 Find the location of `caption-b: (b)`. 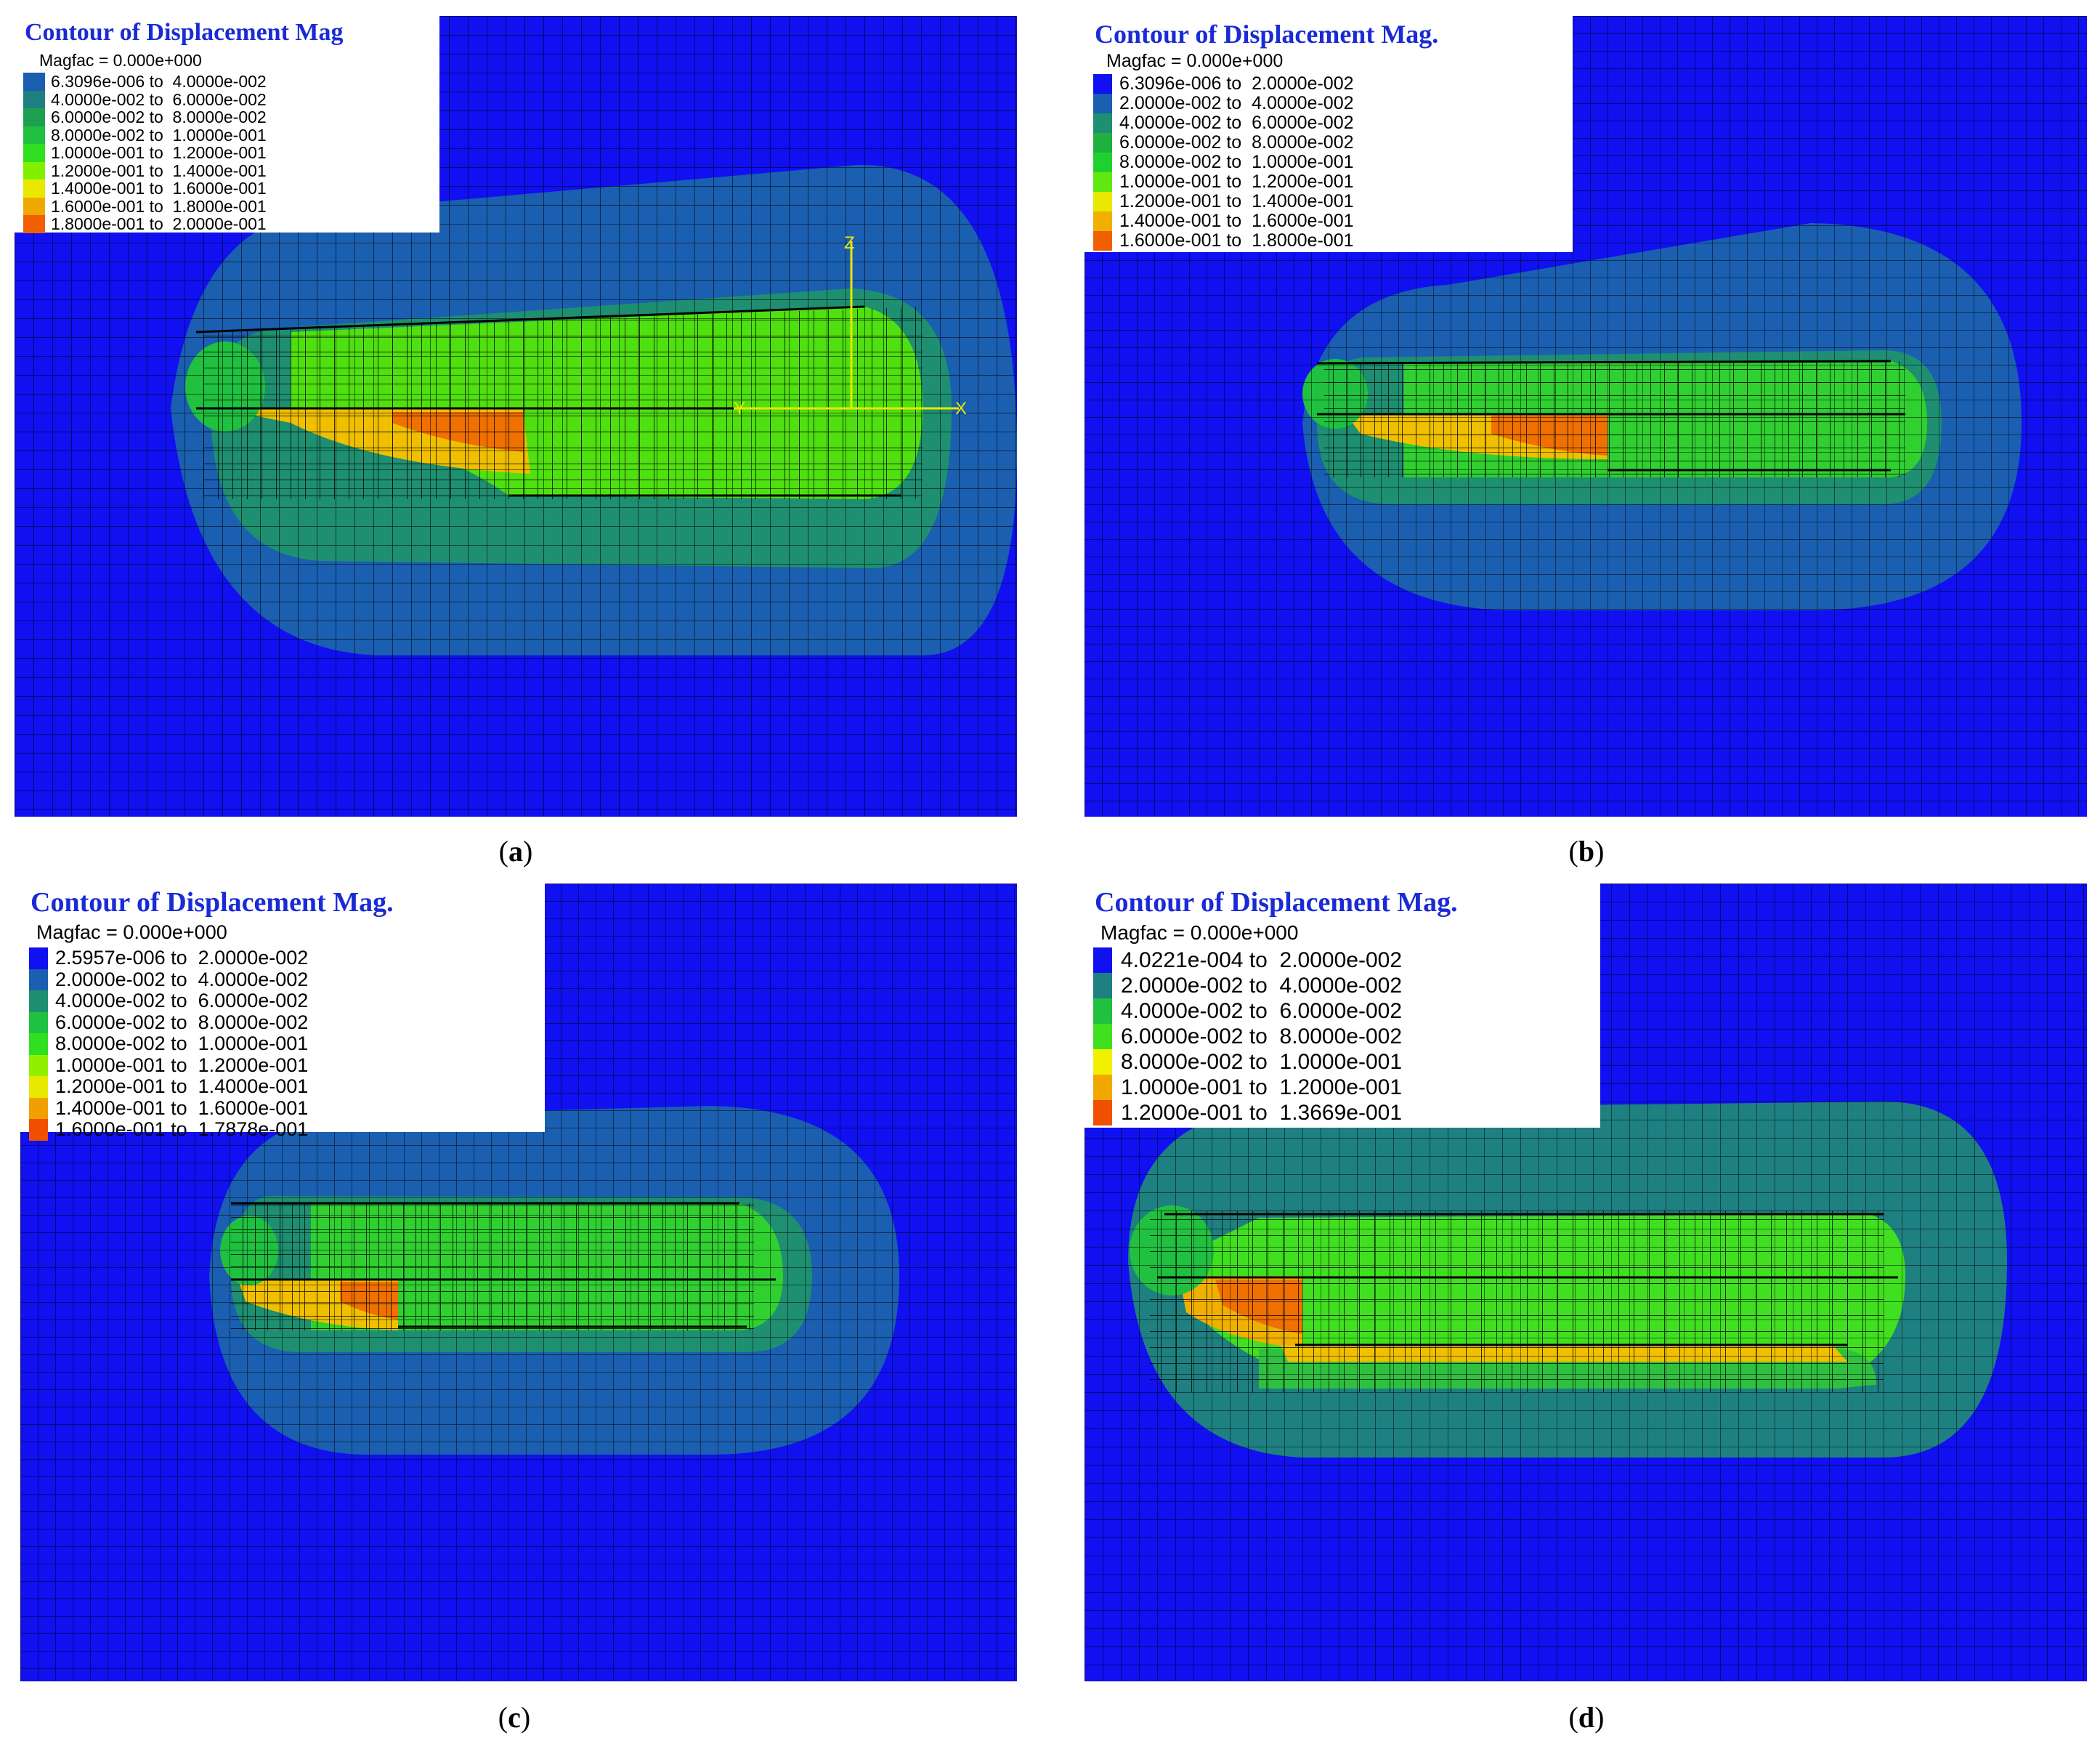

caption-b: (b) is located at coordinates (1587, 851).